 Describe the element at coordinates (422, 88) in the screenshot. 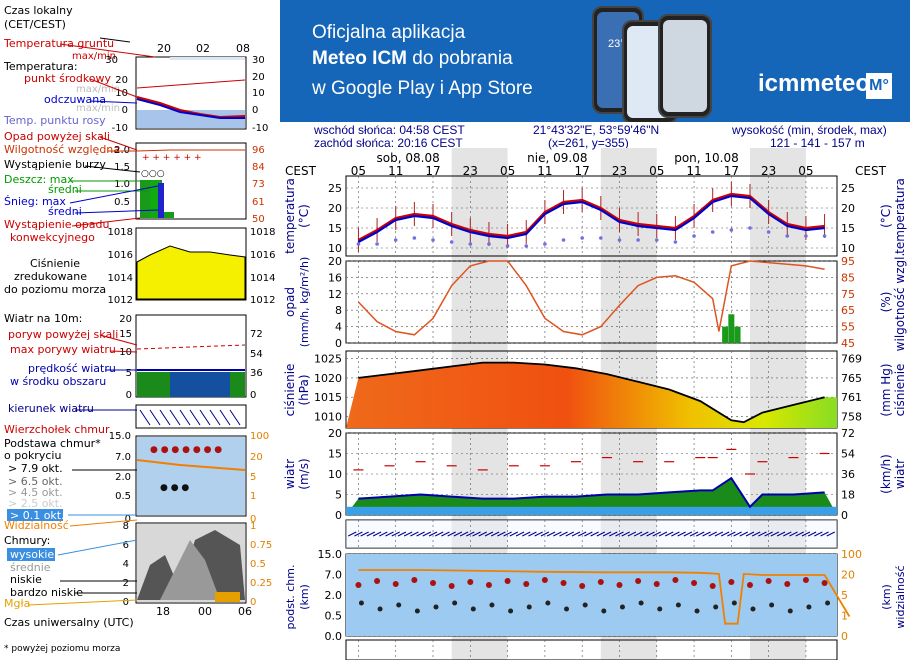

I see `promo-line-3: w Google Play i App Store` at that location.